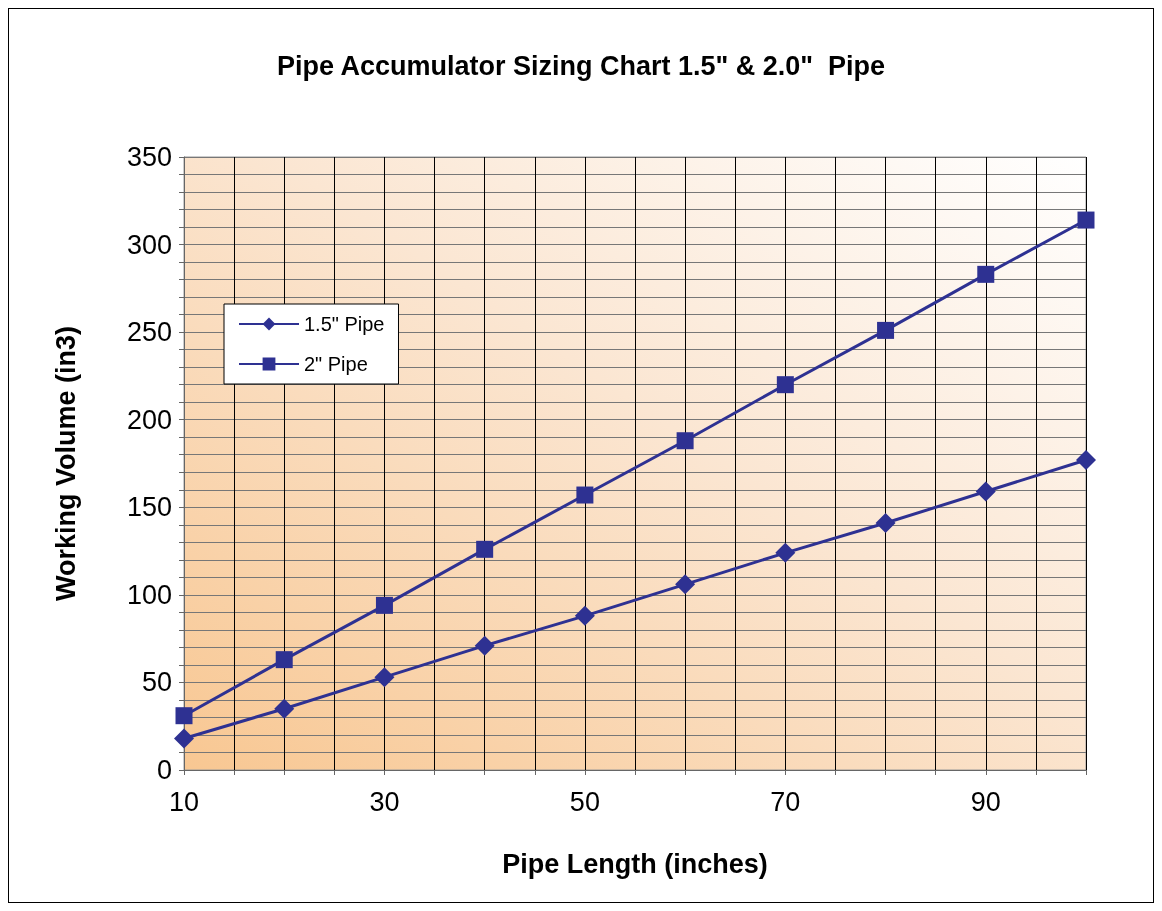 This screenshot has height=911, width=1162. What do you see at coordinates (384, 801) in the screenshot?
I see `x-tick-label: 30` at bounding box center [384, 801].